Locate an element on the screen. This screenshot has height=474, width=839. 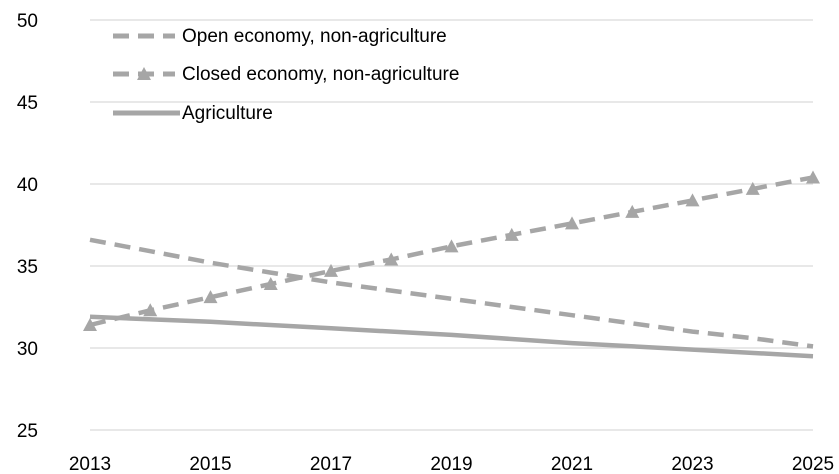
y-tick-label: 45 is located at coordinates (27, 103).